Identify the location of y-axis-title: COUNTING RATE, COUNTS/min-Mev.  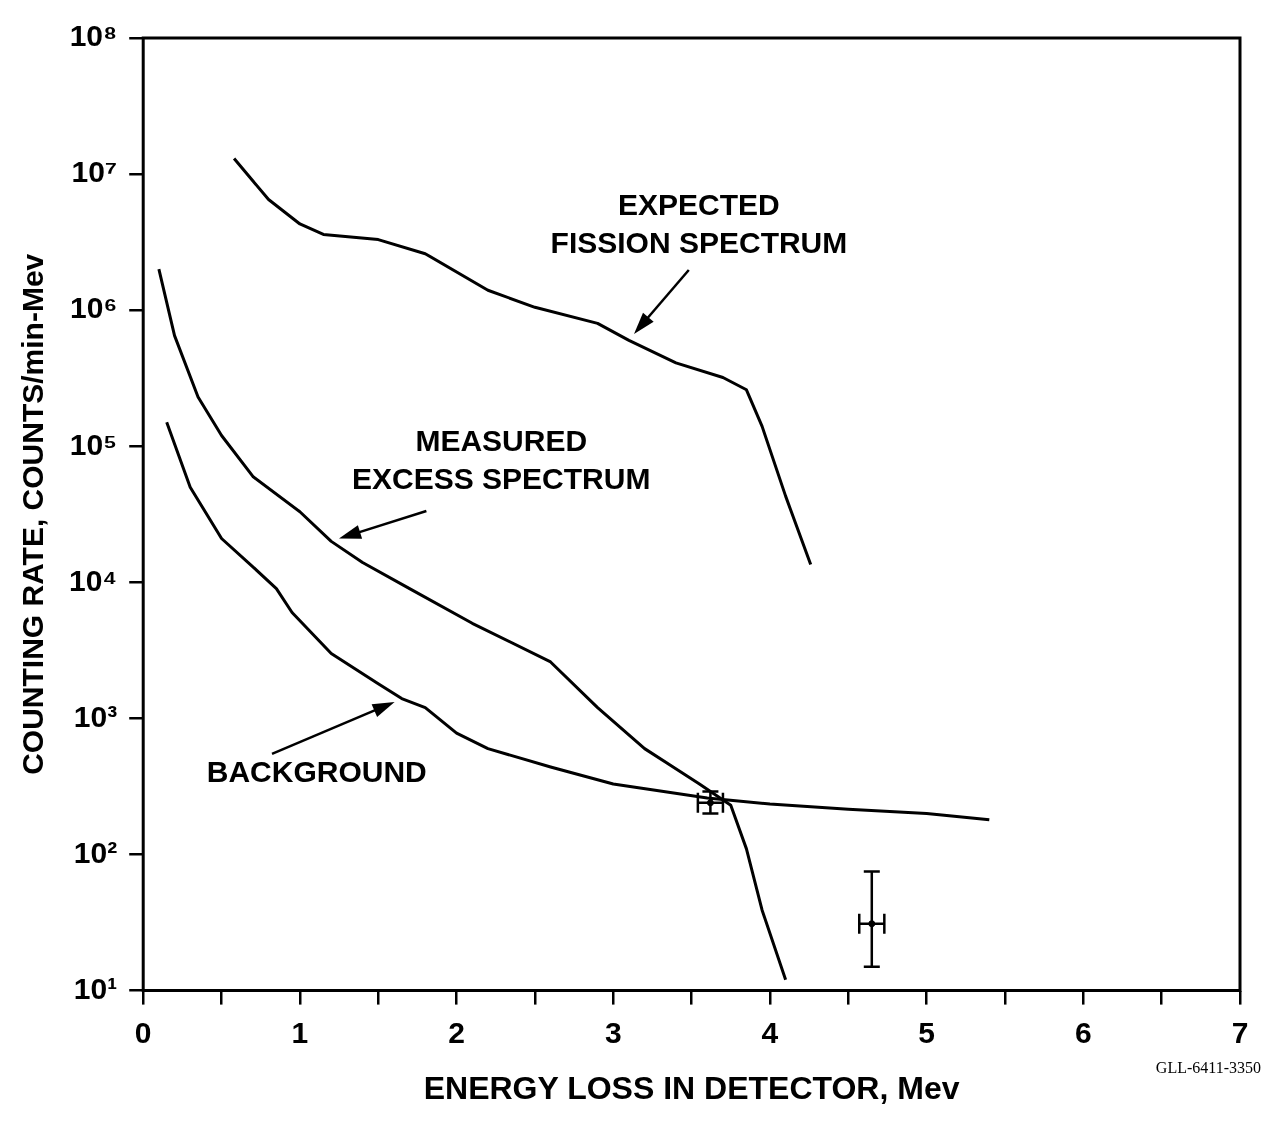
(33, 514).